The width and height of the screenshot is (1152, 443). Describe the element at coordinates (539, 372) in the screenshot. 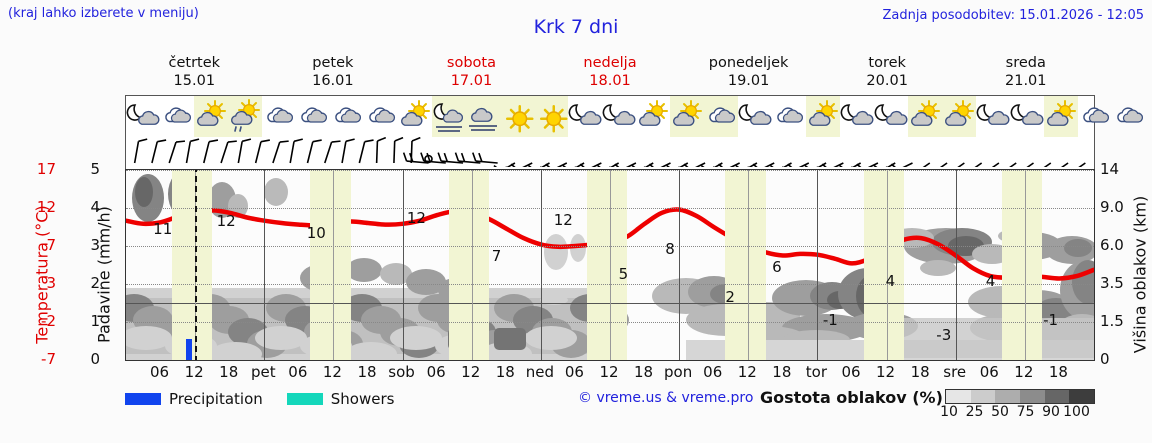

I see `x-tick-label: ned` at that location.